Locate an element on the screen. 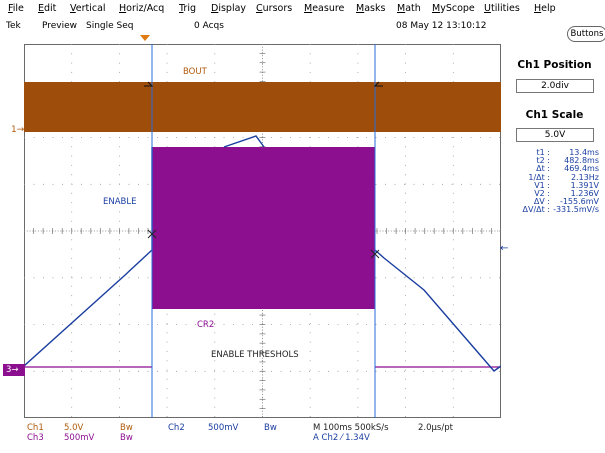 This screenshot has width=605, height=453. ch2-ramp-peak is located at coordinates (244, 141).